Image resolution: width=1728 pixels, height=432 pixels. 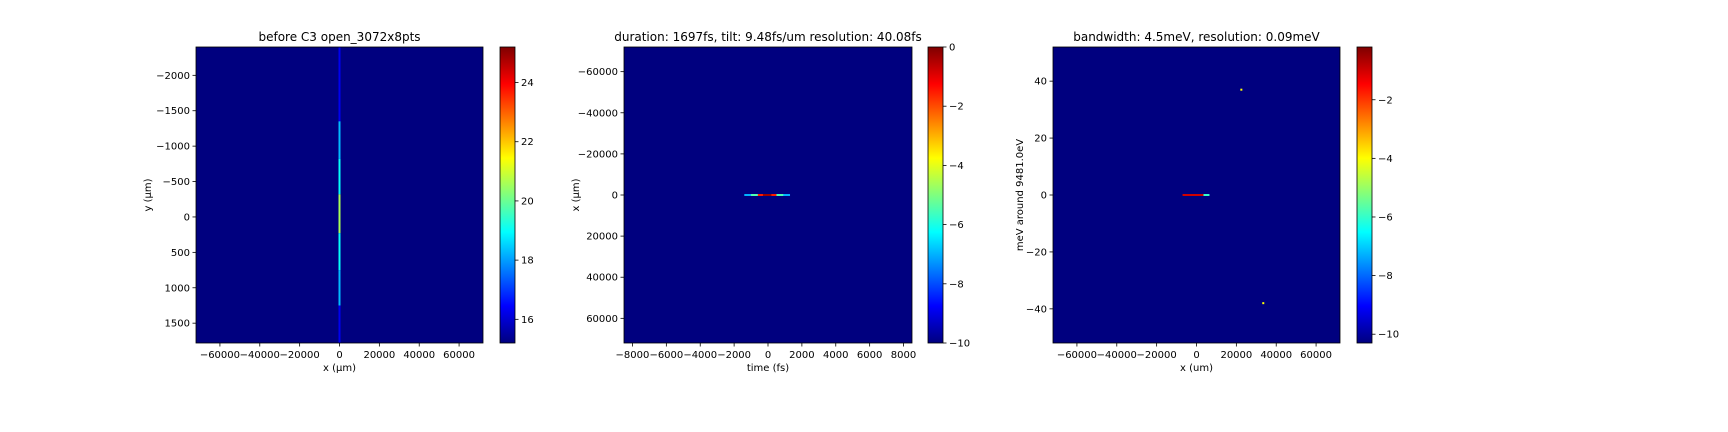 What do you see at coordinates (173, 147) in the screenshot?
I see `y-tick-label: −1000` at bounding box center [173, 147].